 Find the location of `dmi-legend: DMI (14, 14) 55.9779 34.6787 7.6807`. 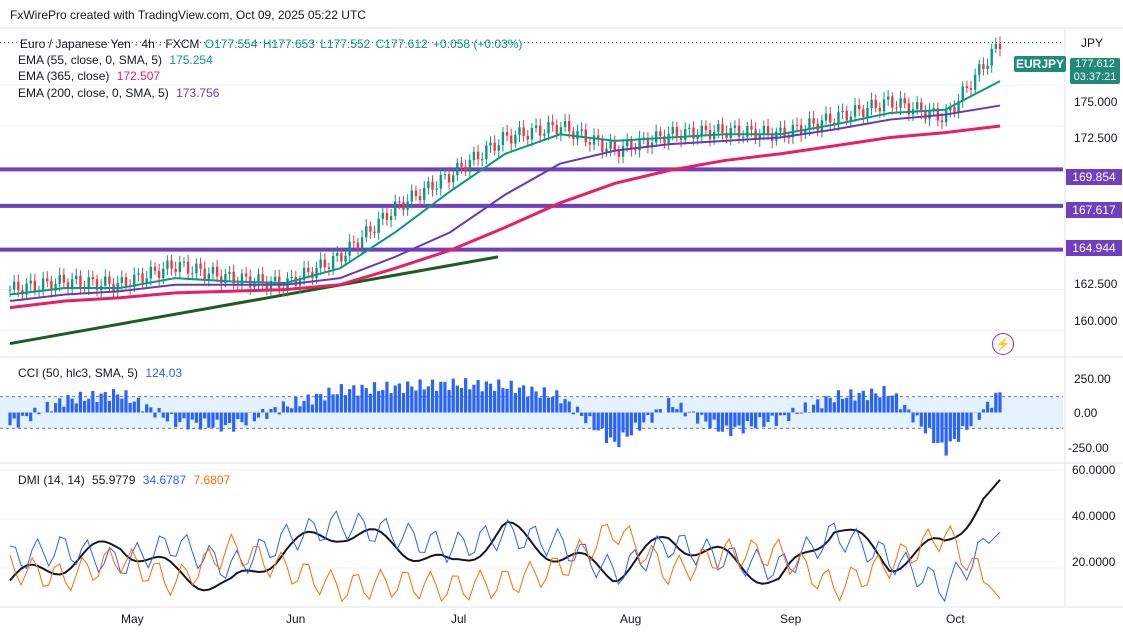

dmi-legend: DMI (14, 14) 55.9779 34.6787 7.6807 is located at coordinates (124, 480).